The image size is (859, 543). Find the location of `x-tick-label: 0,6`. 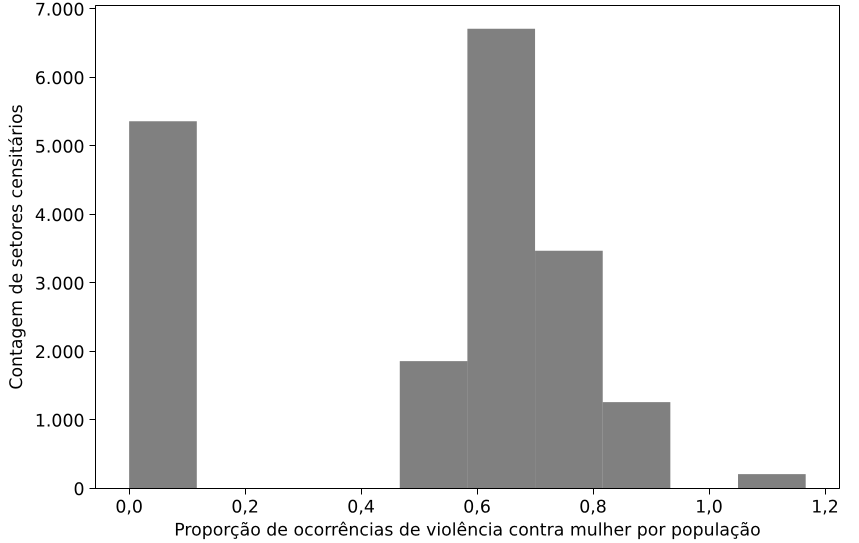

x-tick-label: 0,6 is located at coordinates (477, 508).